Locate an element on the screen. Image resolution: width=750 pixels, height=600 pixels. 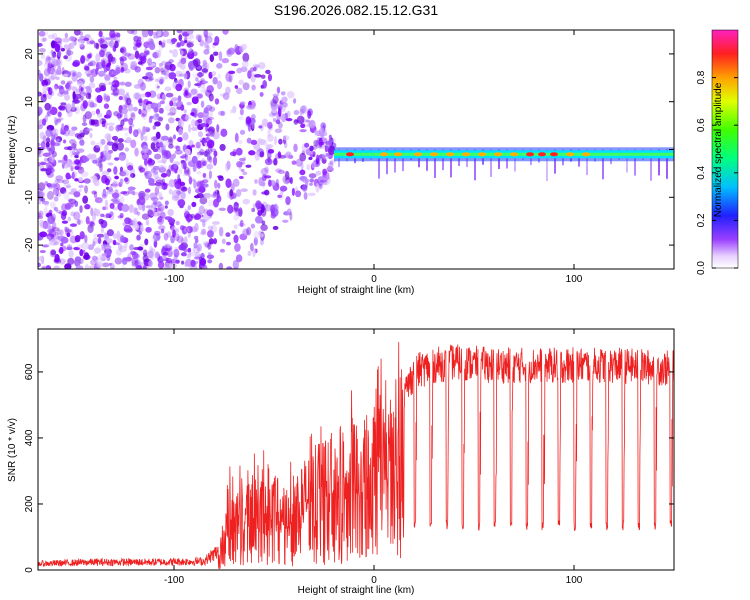
colorbar-tick-label: 0.6 is located at coordinates (701, 125).